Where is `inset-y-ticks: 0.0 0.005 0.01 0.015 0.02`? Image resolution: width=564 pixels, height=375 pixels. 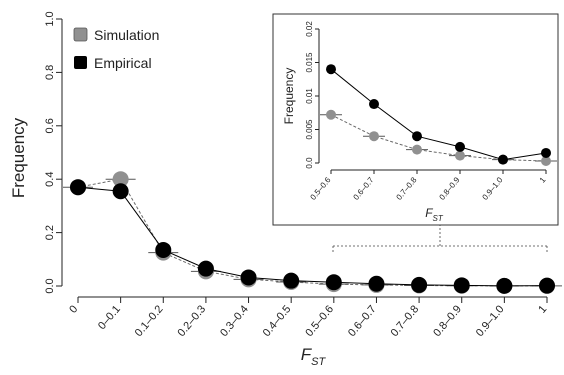 inset-y-ticks: 0.0 0.005 0.01 0.015 0.02 is located at coordinates (312, 95).